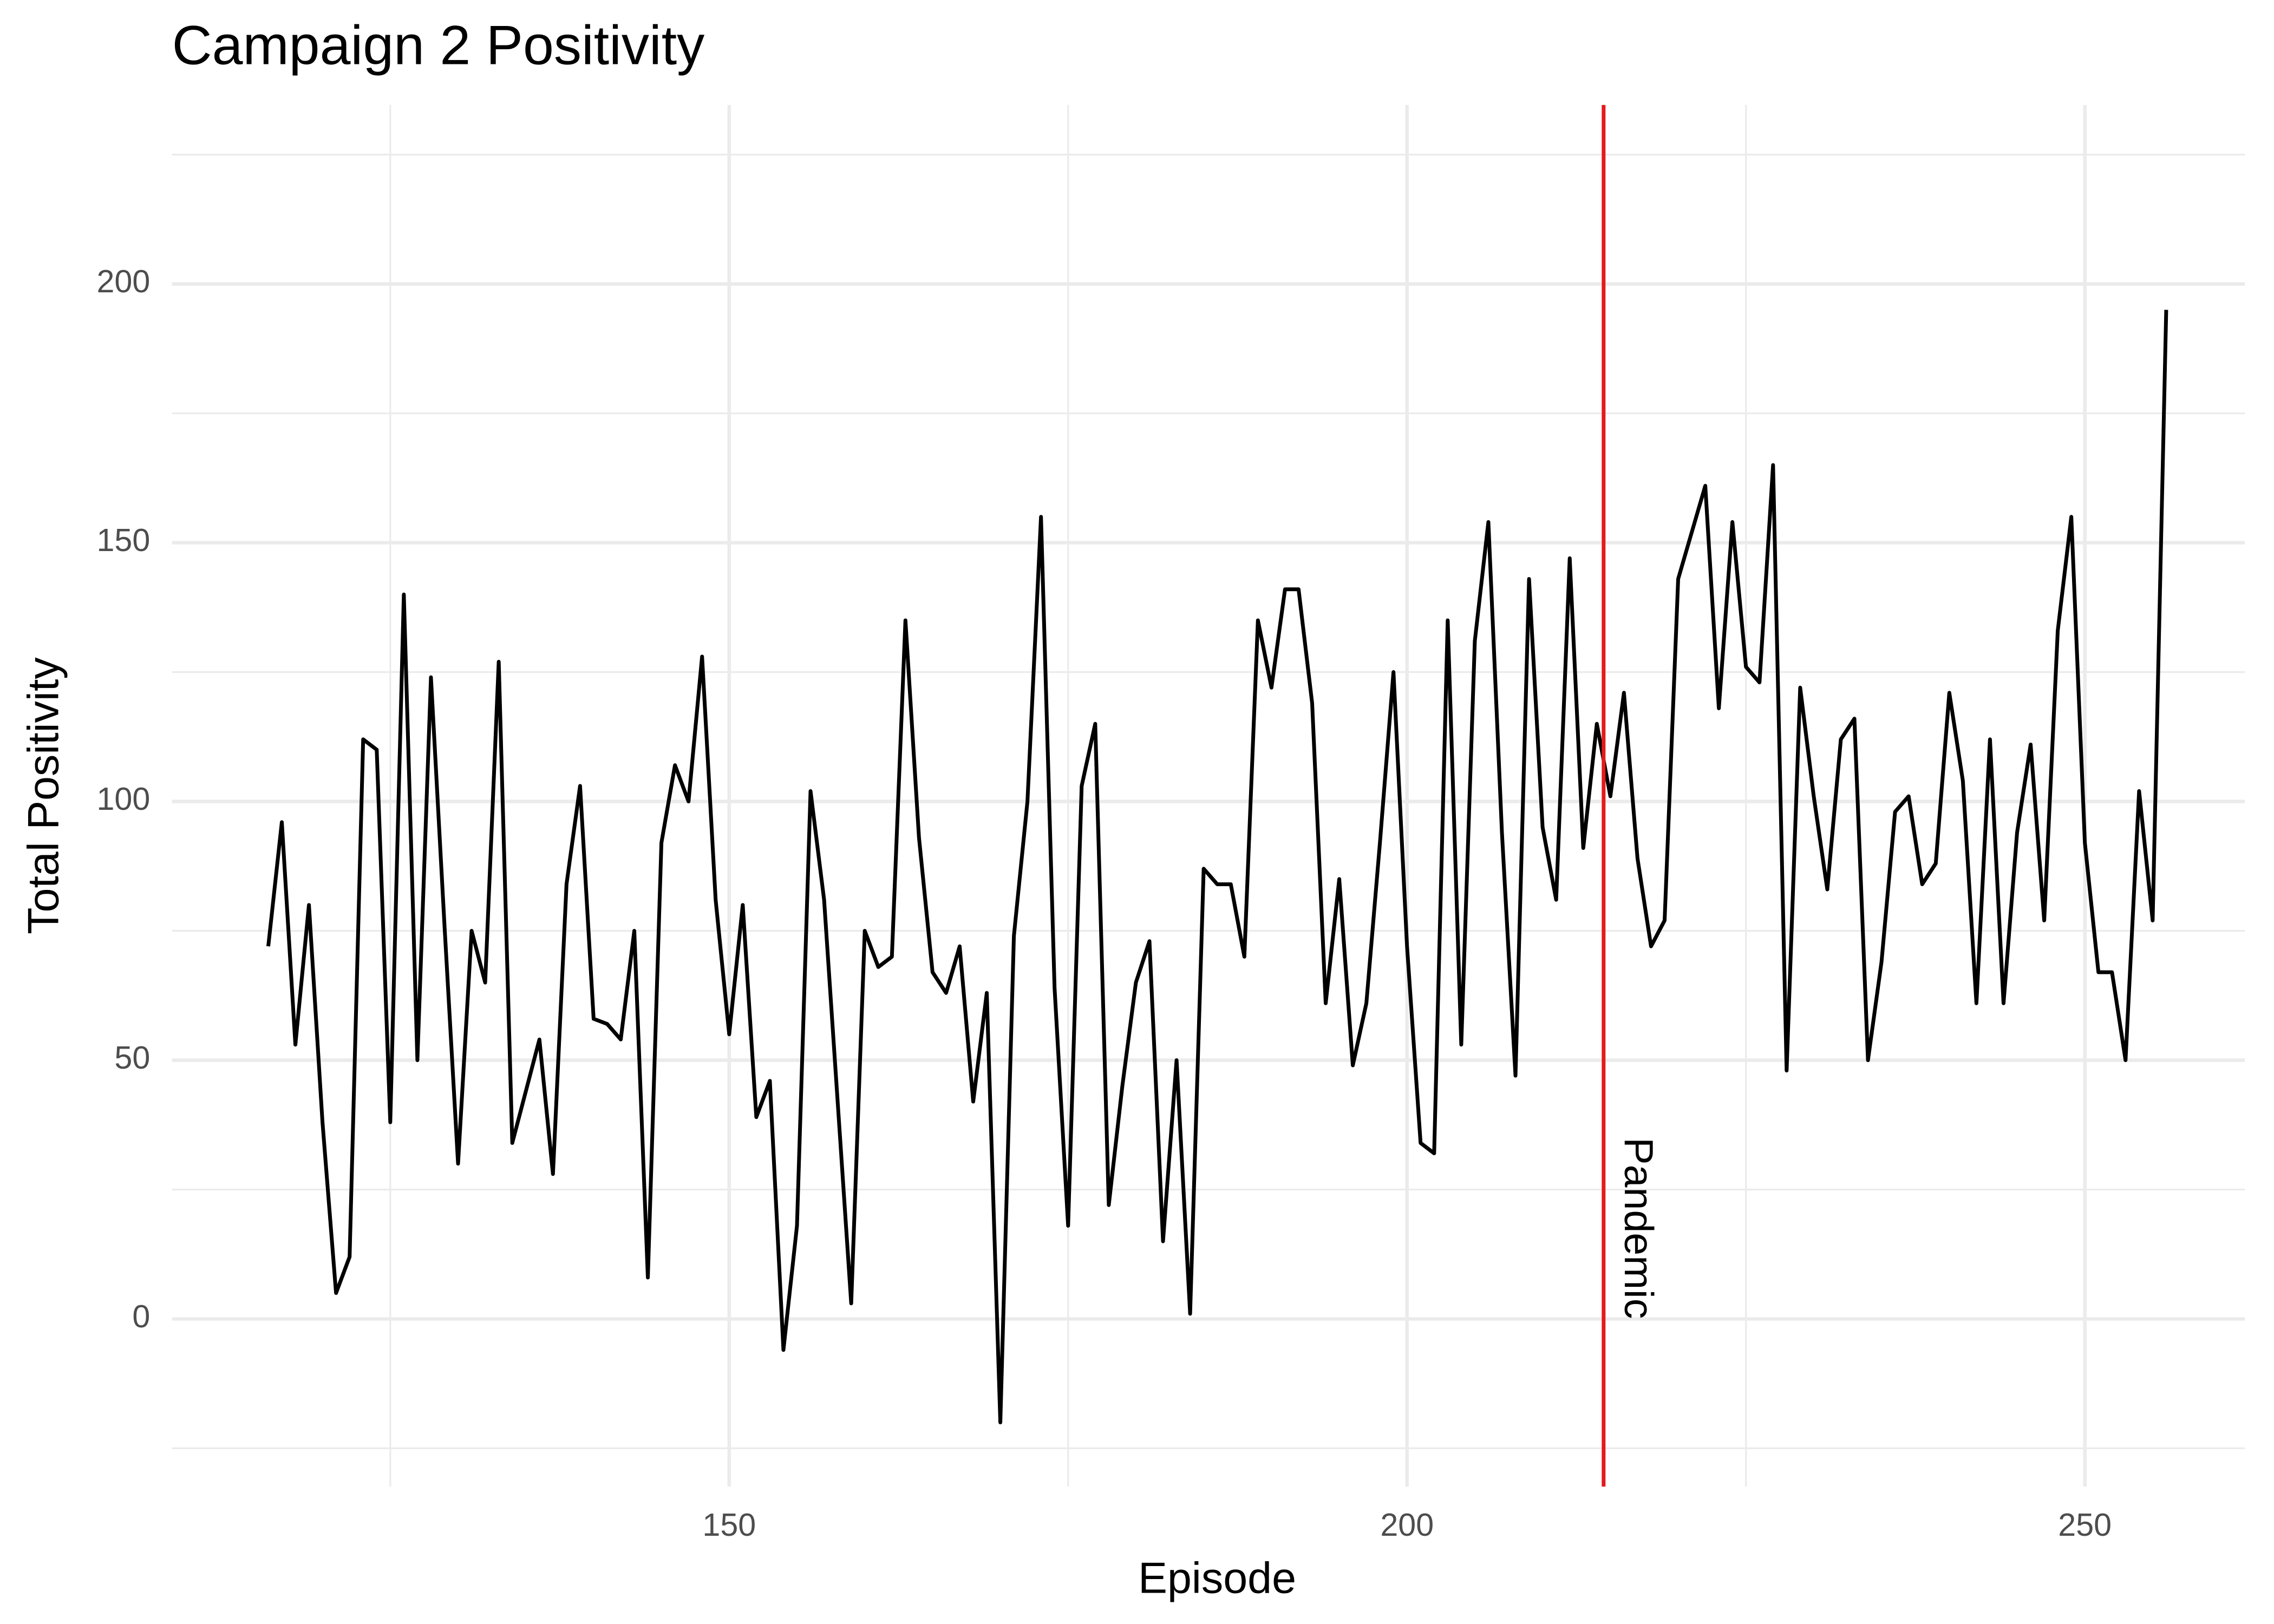  What do you see at coordinates (2085, 1525) in the screenshot?
I see `x-tick-label: 250` at bounding box center [2085, 1525].